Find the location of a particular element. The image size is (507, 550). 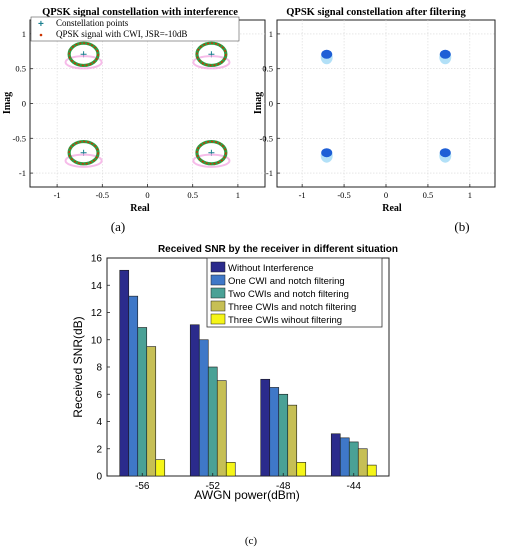

panel-b-ylabel: Imag is located at coordinates (258, 103).